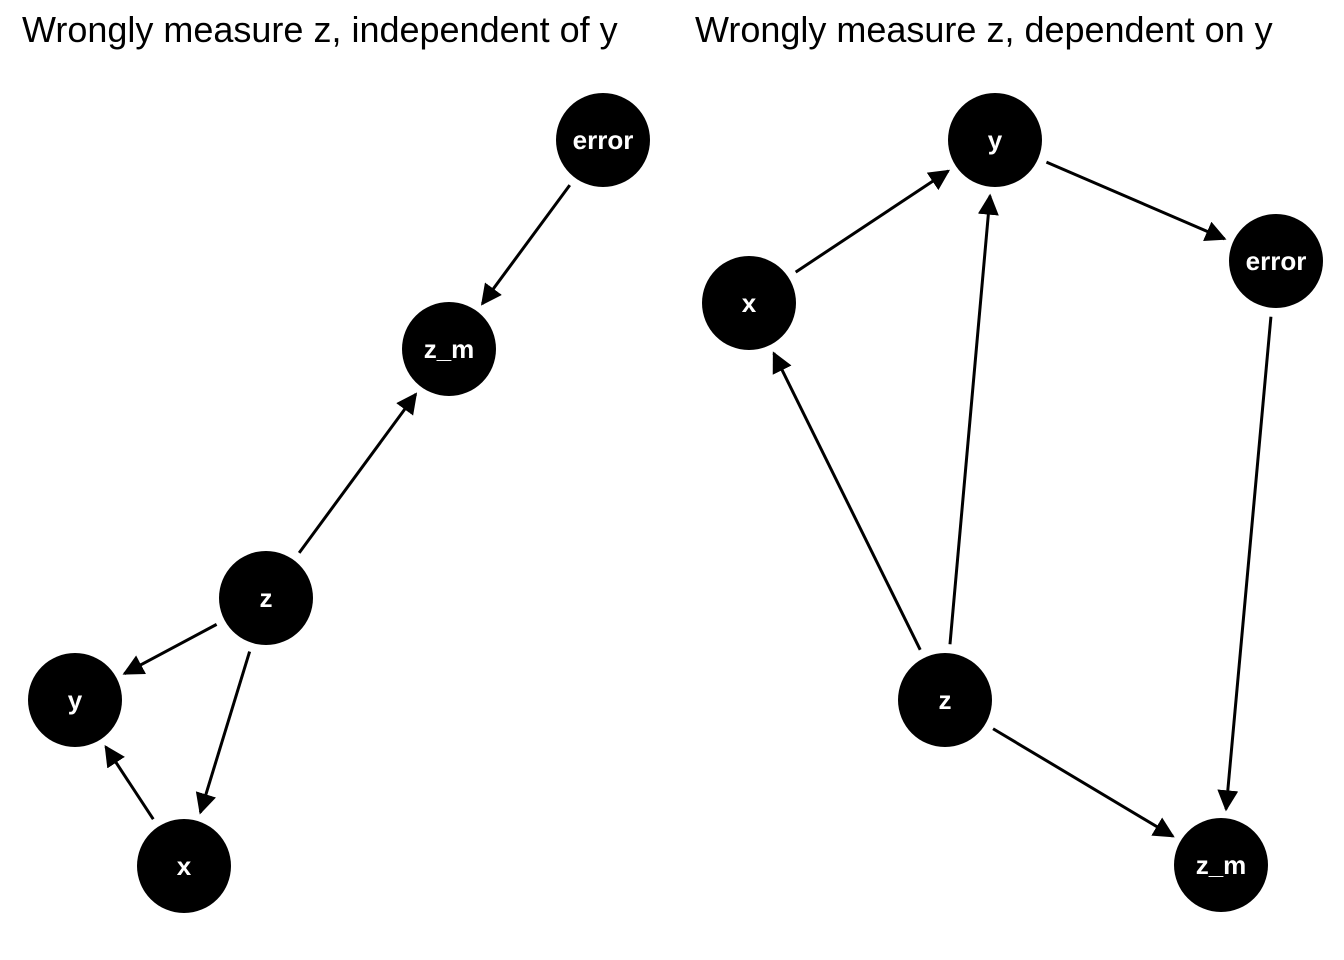  I want to click on panel-title-left: Wrongly measure z, independent of y, so click(320, 29).